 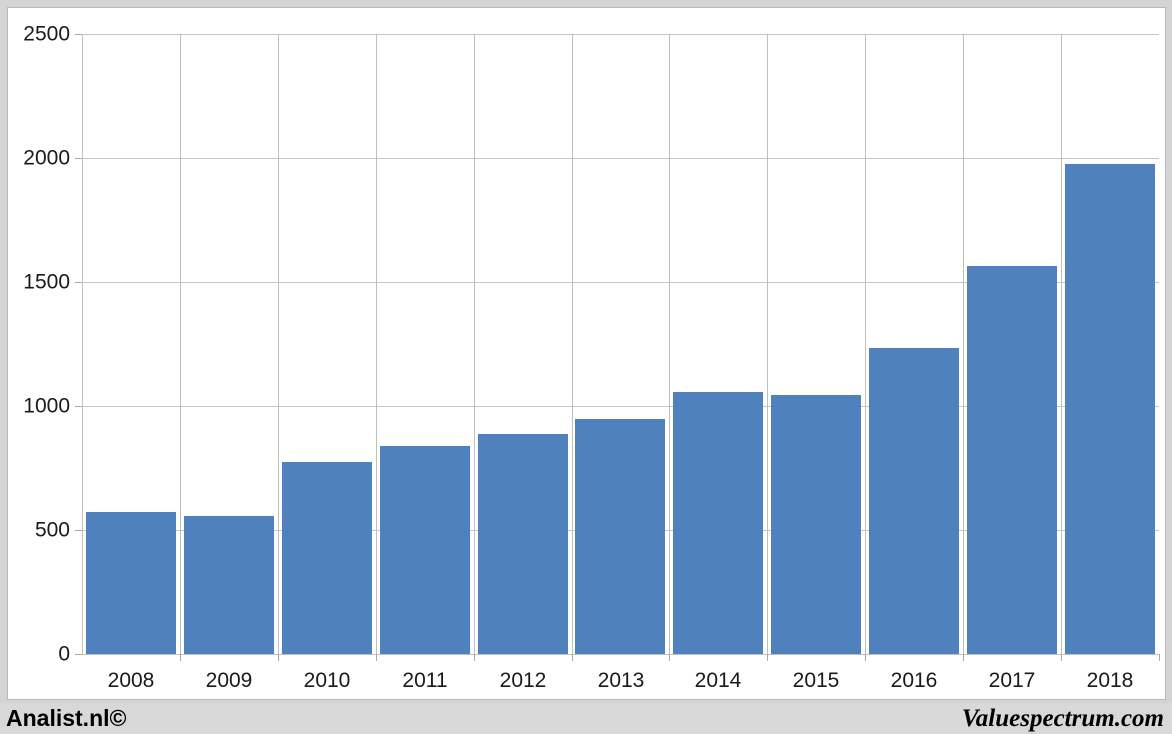 I want to click on x-axis-label-2018: 2018, so click(x=1110, y=680).